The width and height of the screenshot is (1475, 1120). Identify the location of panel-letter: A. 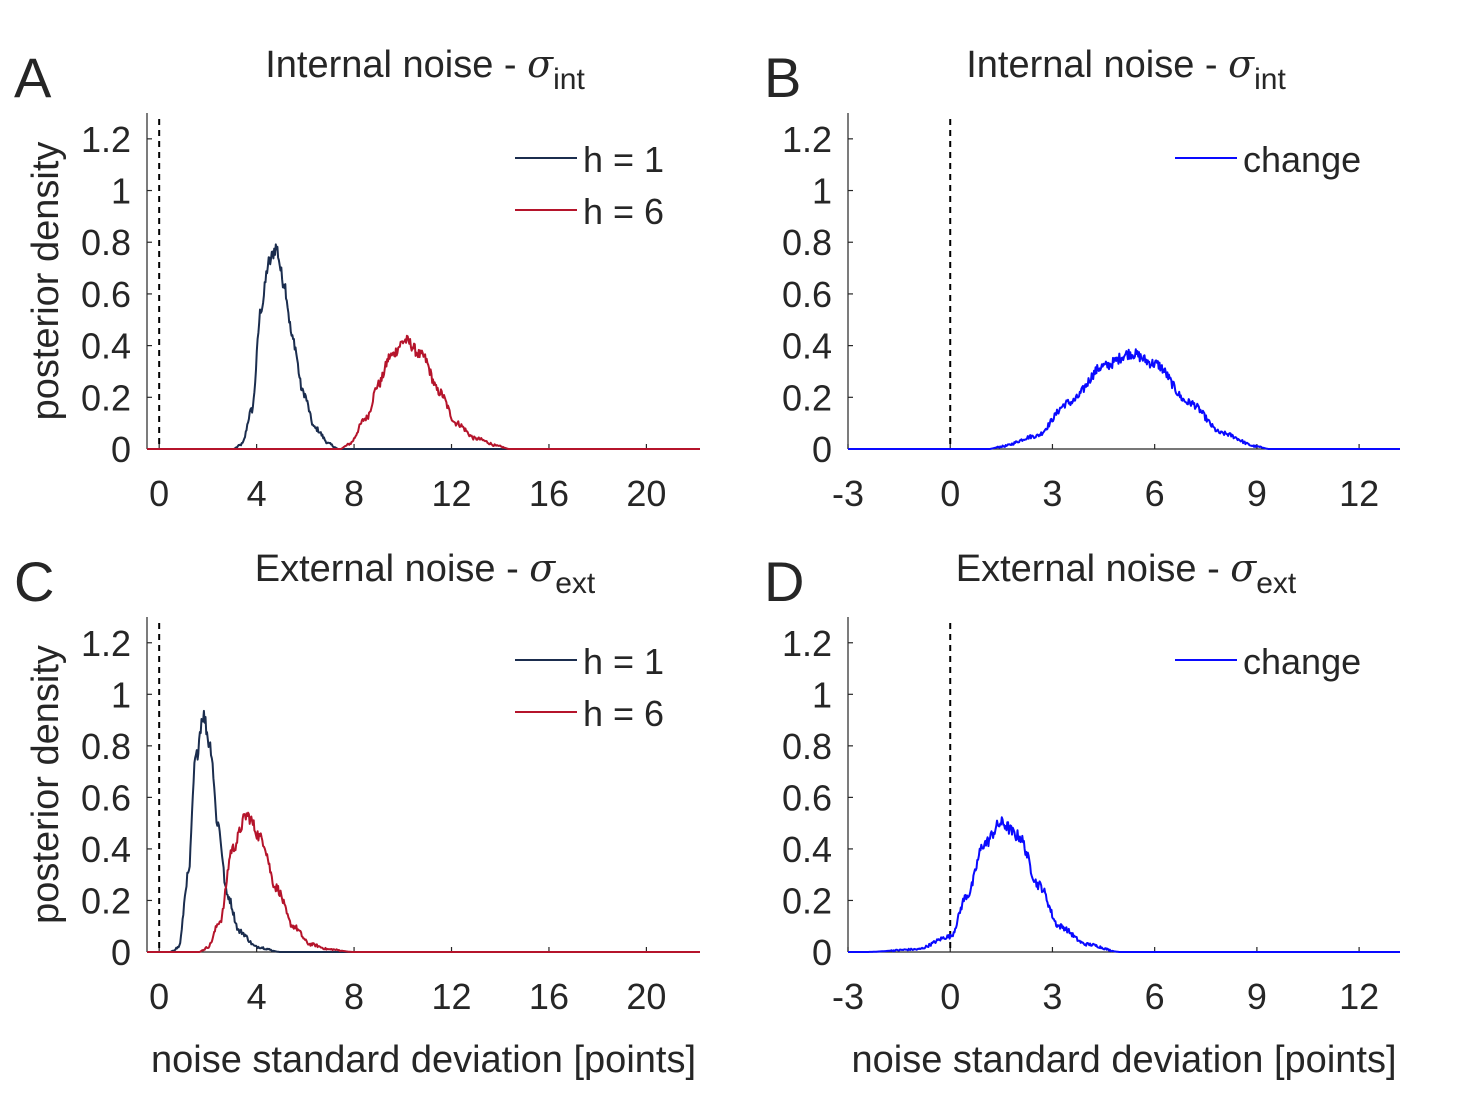
(33, 77).